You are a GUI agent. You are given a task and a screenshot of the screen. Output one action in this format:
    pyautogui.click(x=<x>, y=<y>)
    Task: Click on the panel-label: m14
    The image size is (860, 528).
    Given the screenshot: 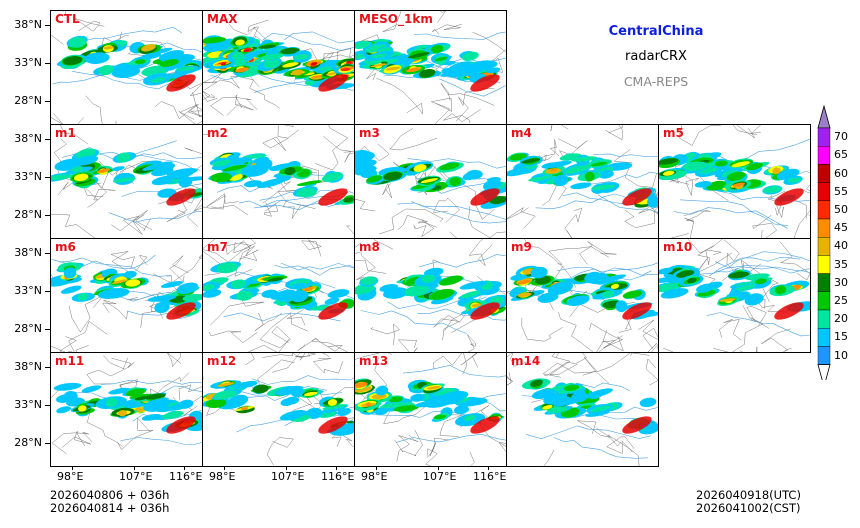 What is the action you would take?
    pyautogui.click(x=526, y=361)
    